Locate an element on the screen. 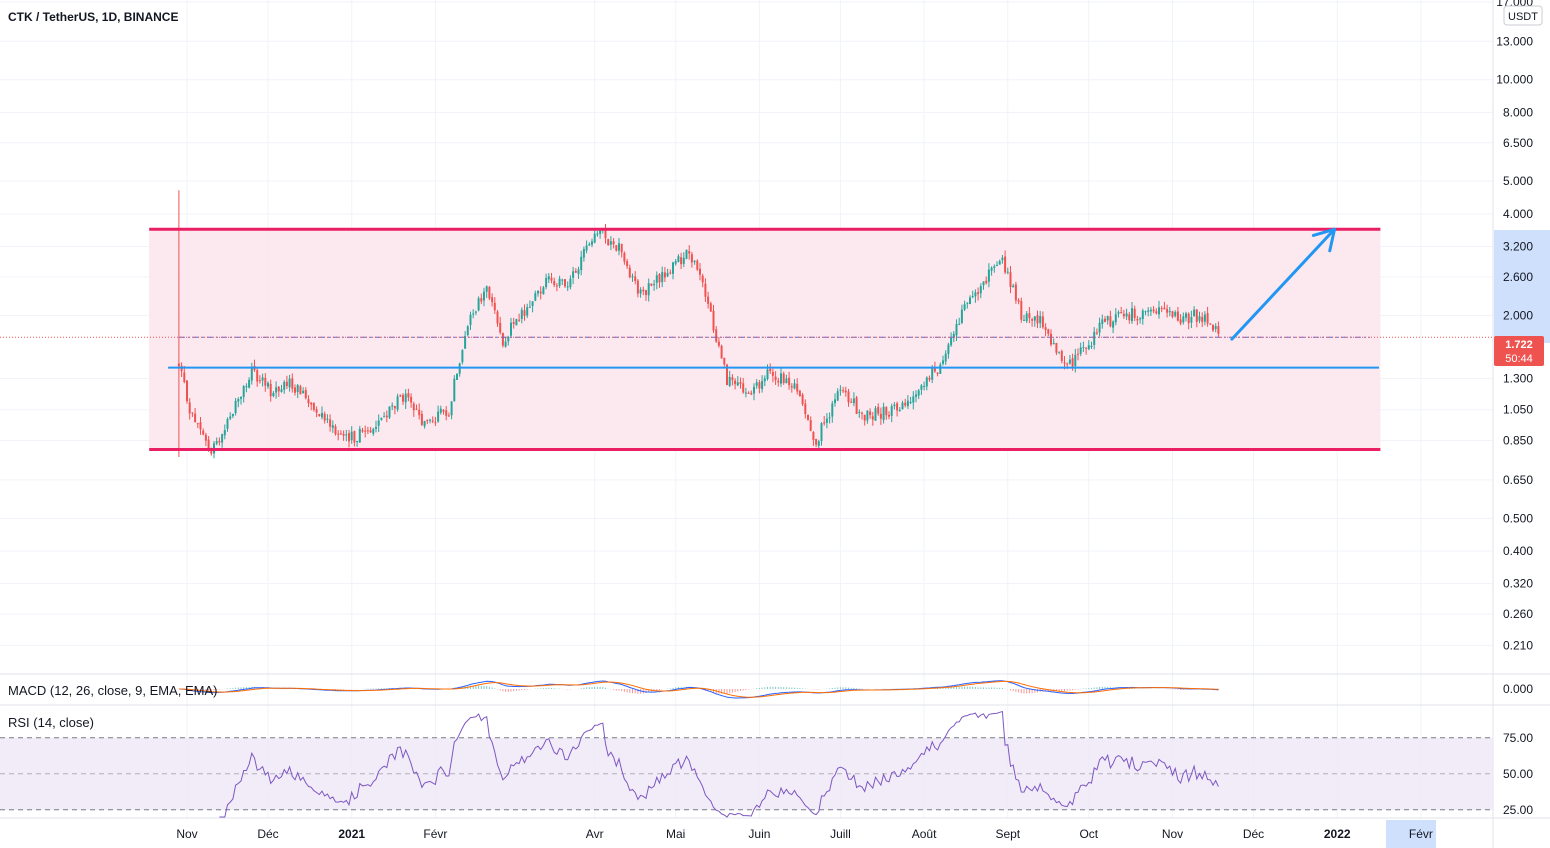  rsi-tick-label: 50.00 is located at coordinates (1518, 774).